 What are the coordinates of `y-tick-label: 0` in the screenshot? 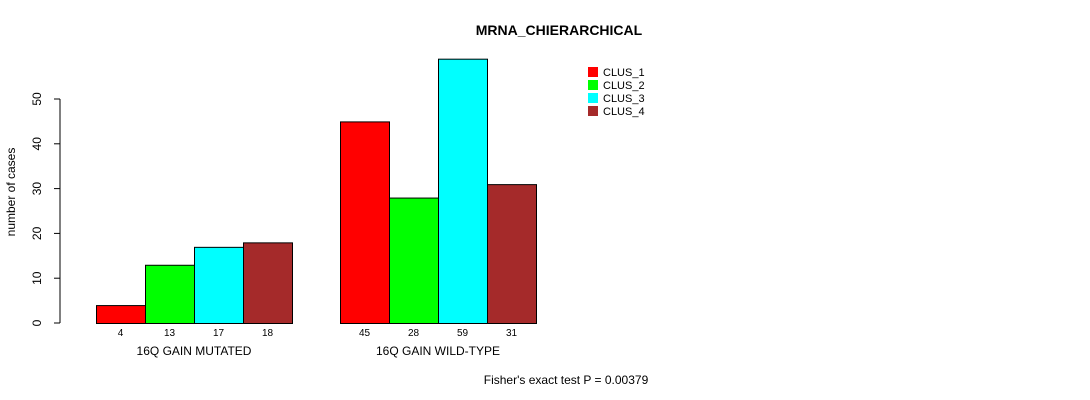 It's located at (37, 322).